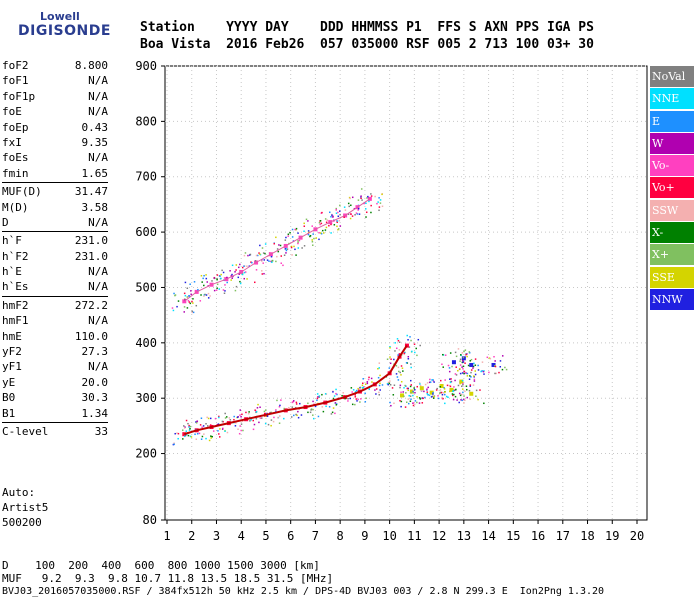 This screenshot has height=600, width=700. Describe the element at coordinates (166, 536) in the screenshot. I see `x-tick-label: 1` at that location.